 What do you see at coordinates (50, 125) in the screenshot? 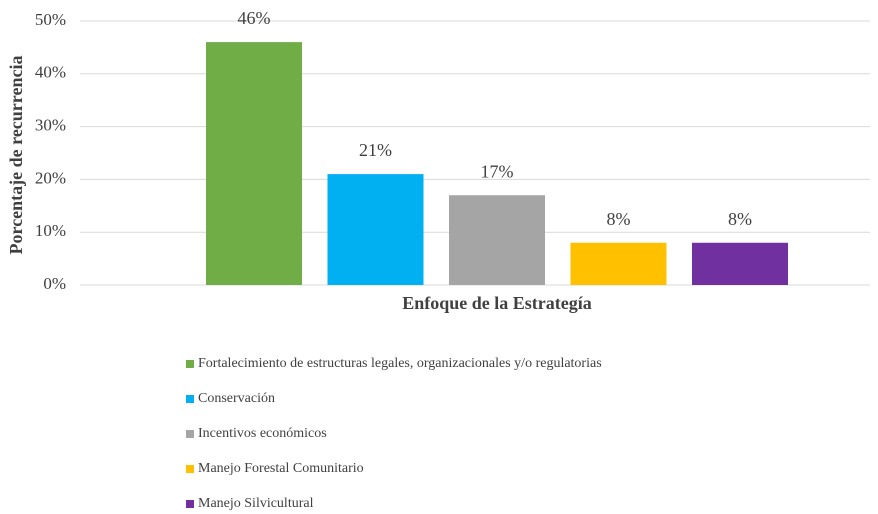
I see `y-tick-label: 30%` at bounding box center [50, 125].